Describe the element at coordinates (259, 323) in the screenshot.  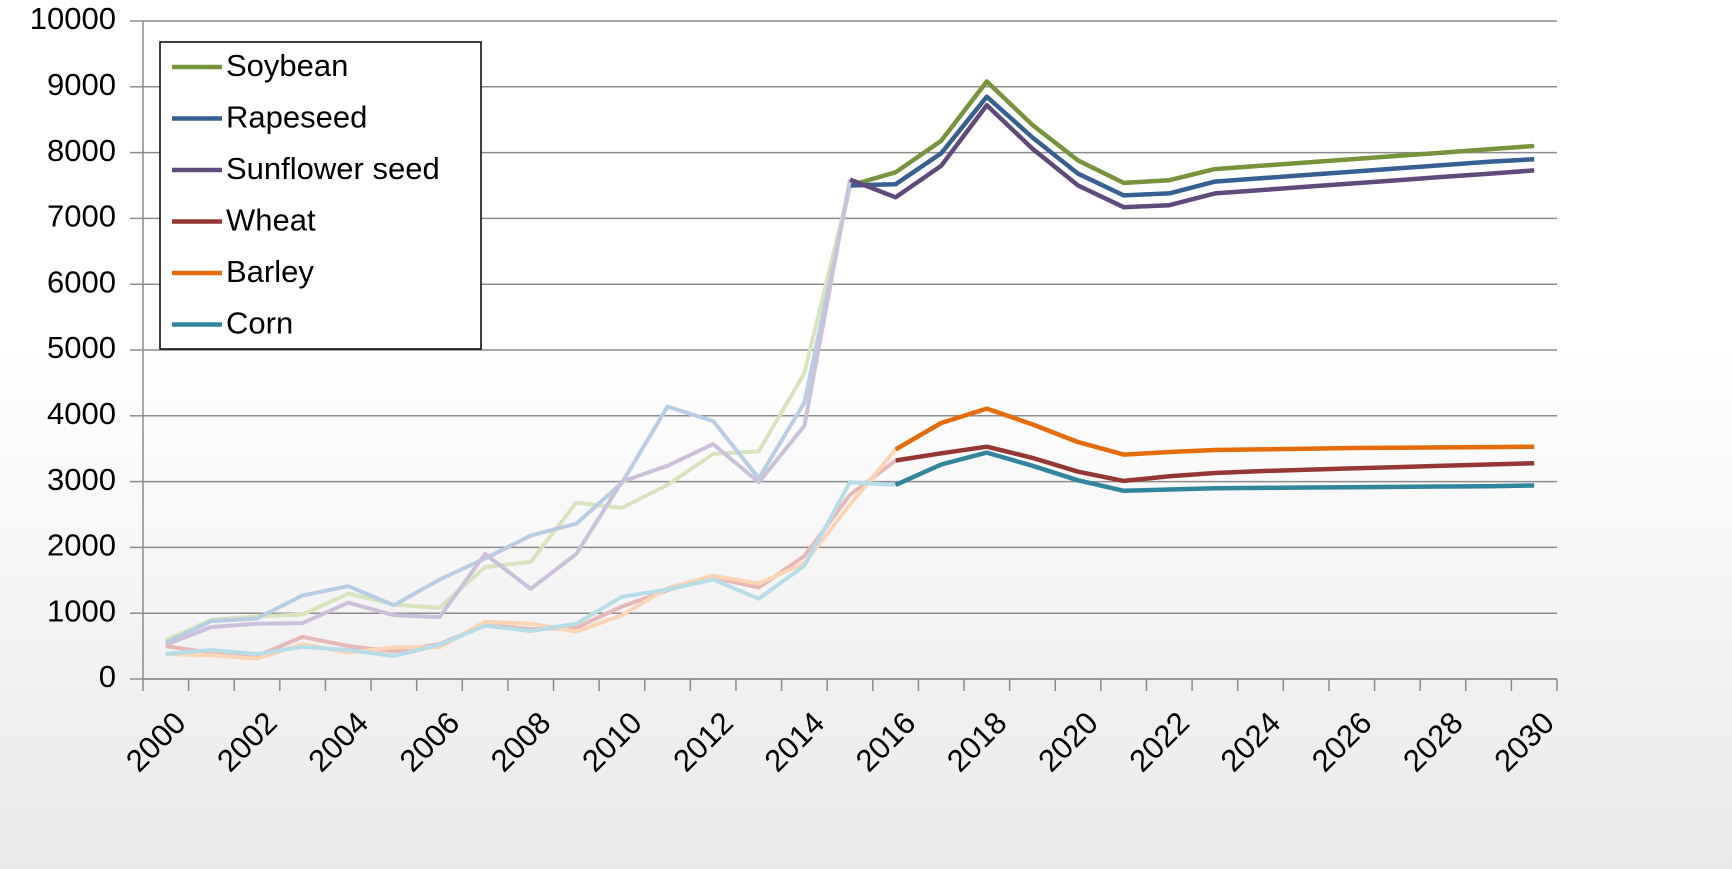
I see `legend-label: Corn` at that location.